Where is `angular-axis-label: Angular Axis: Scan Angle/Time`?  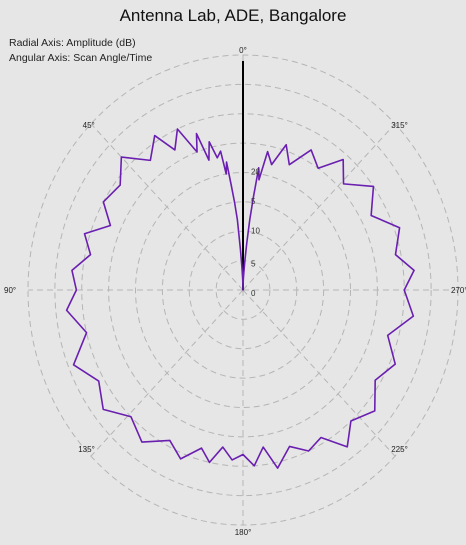 angular-axis-label: Angular Axis: Scan Angle/Time is located at coordinates (81, 58).